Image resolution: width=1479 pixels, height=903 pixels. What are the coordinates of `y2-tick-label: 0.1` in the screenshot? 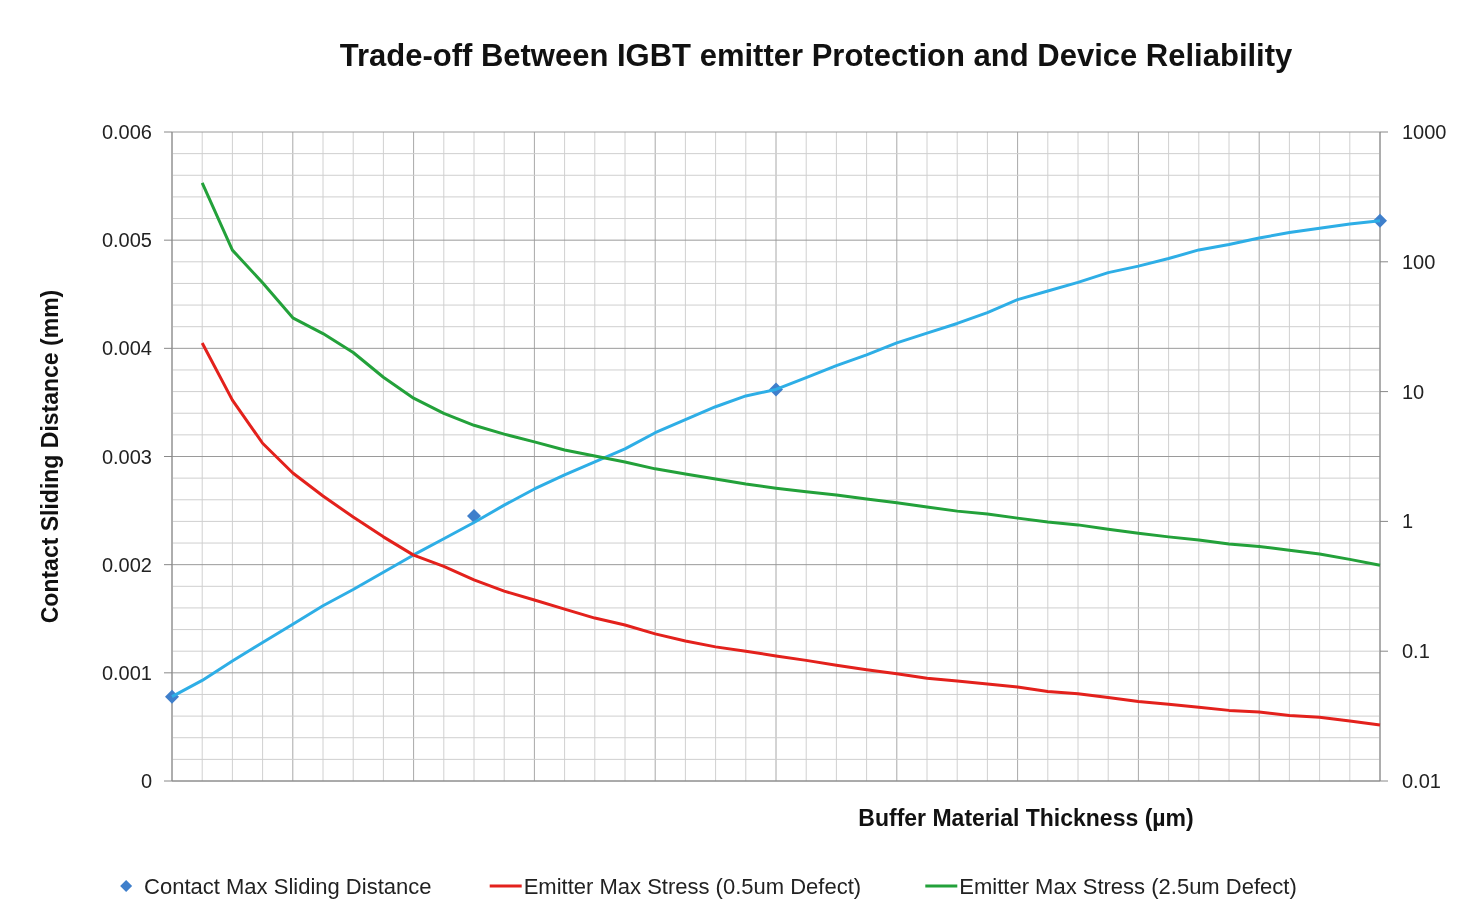 It's located at (1416, 651).